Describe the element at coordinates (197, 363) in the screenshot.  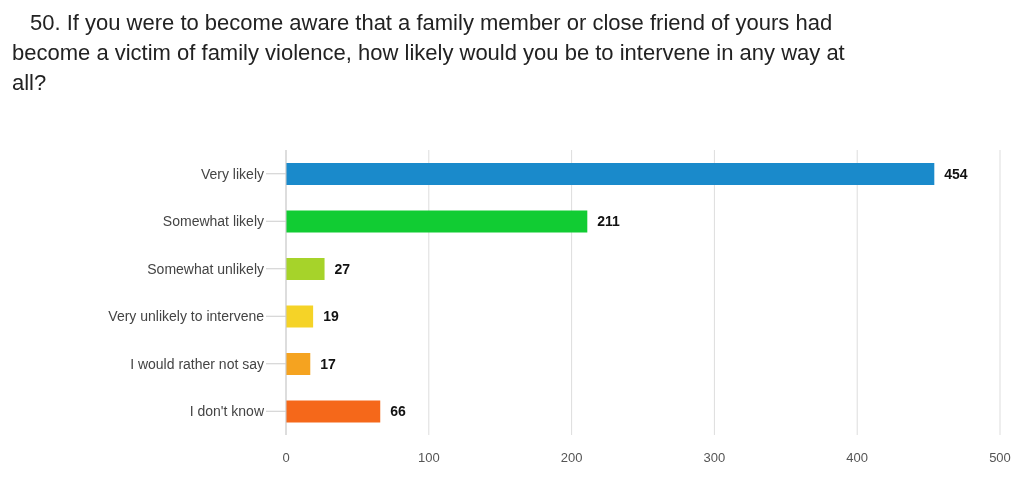
I see `y-tick-label: I would rather not say` at that location.